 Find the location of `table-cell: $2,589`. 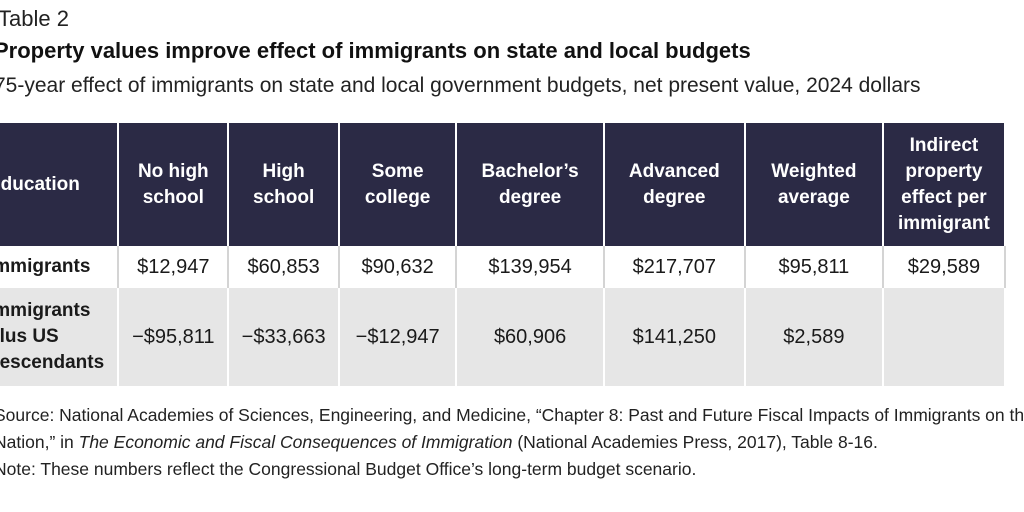

table-cell: $2,589 is located at coordinates (814, 337).